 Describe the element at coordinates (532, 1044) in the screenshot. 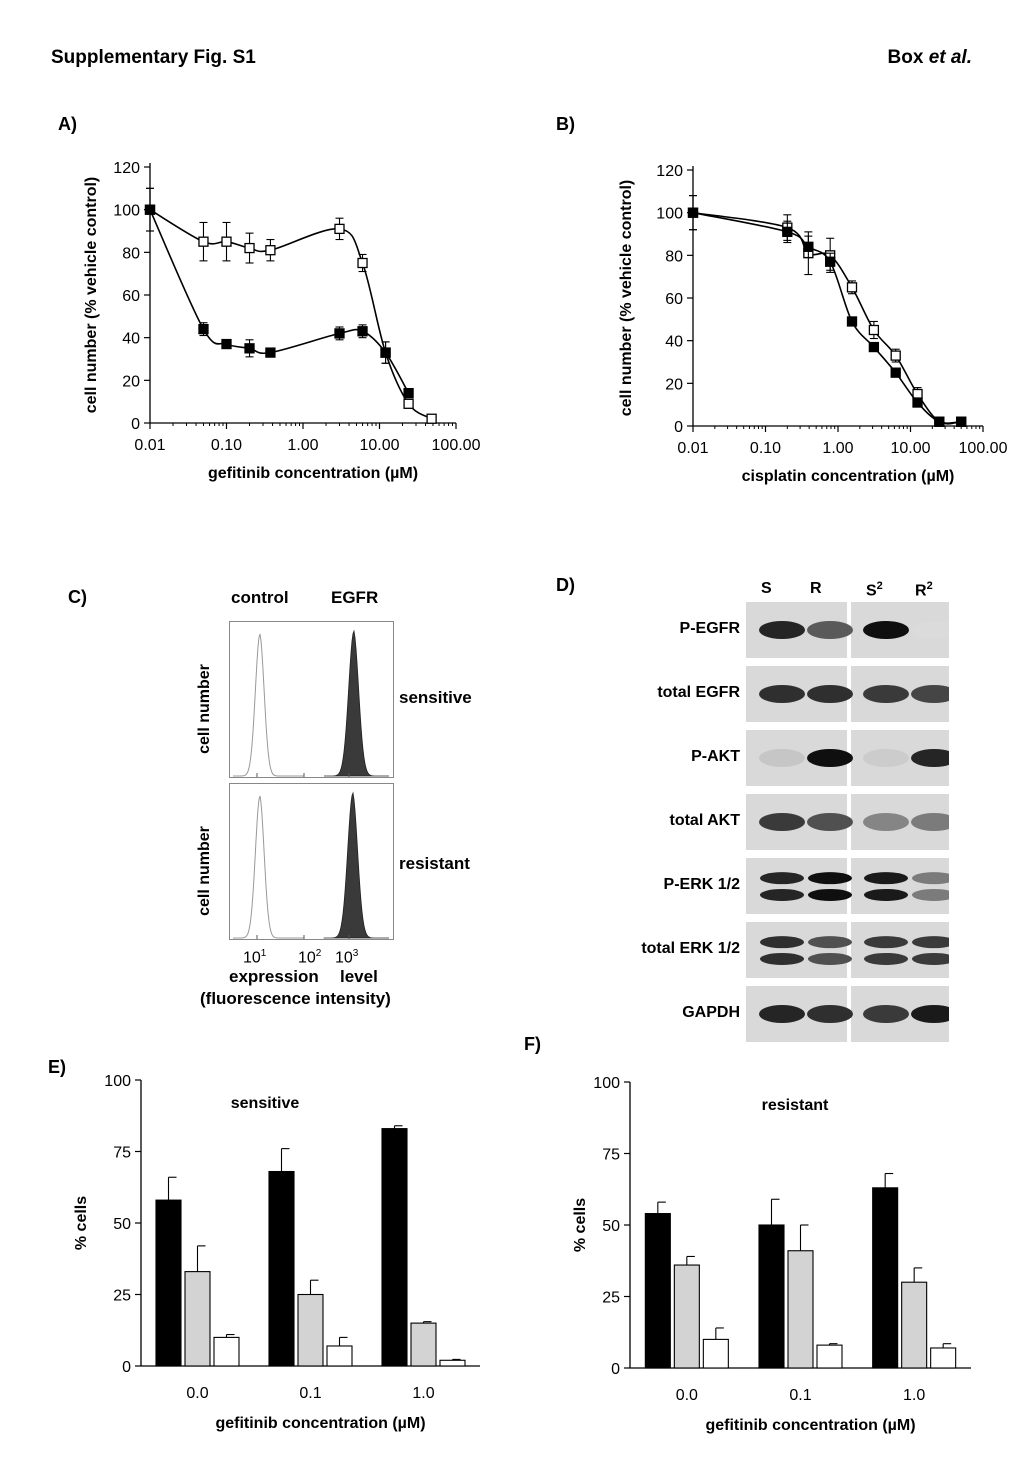

I see `panel-label-f: F)` at that location.